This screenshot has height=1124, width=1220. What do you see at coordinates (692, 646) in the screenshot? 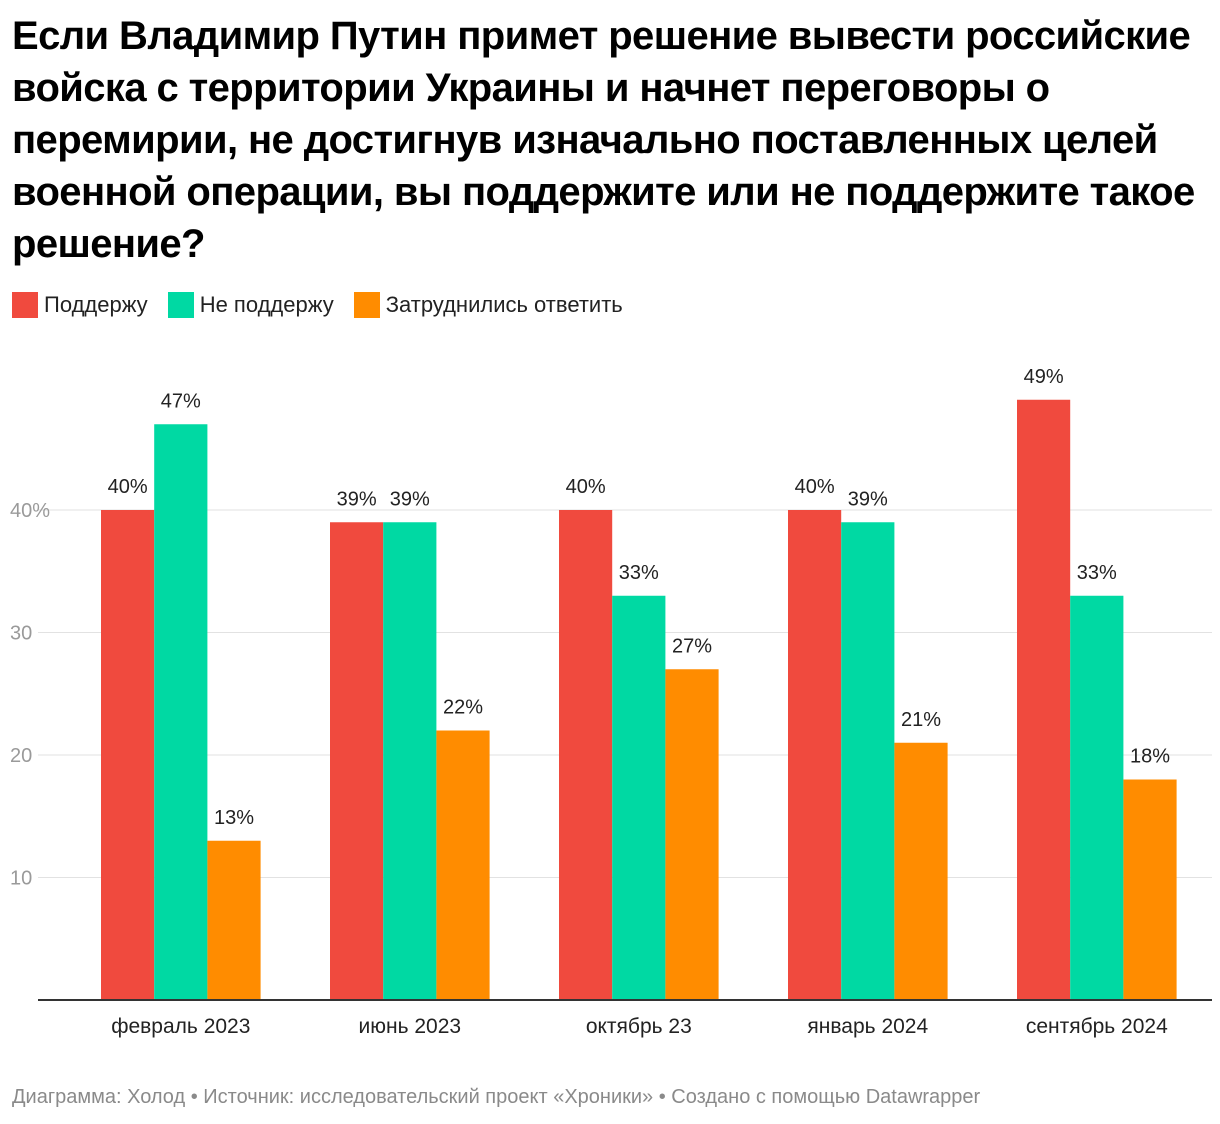
I see `bar-value-label: 27%` at bounding box center [692, 646].